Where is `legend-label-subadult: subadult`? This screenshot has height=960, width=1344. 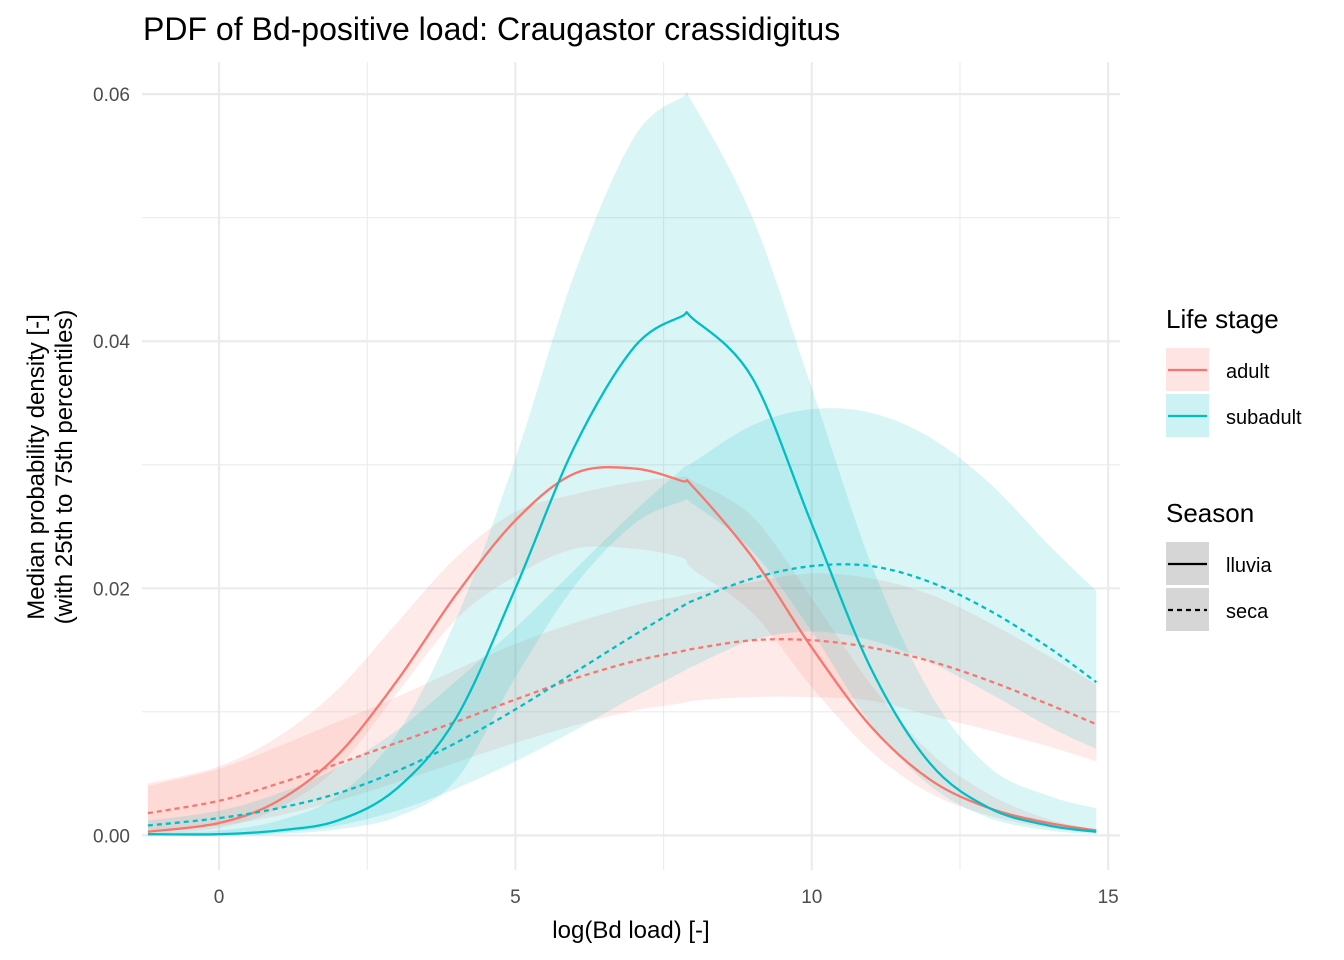 legend-label-subadult: subadult is located at coordinates (1264, 418).